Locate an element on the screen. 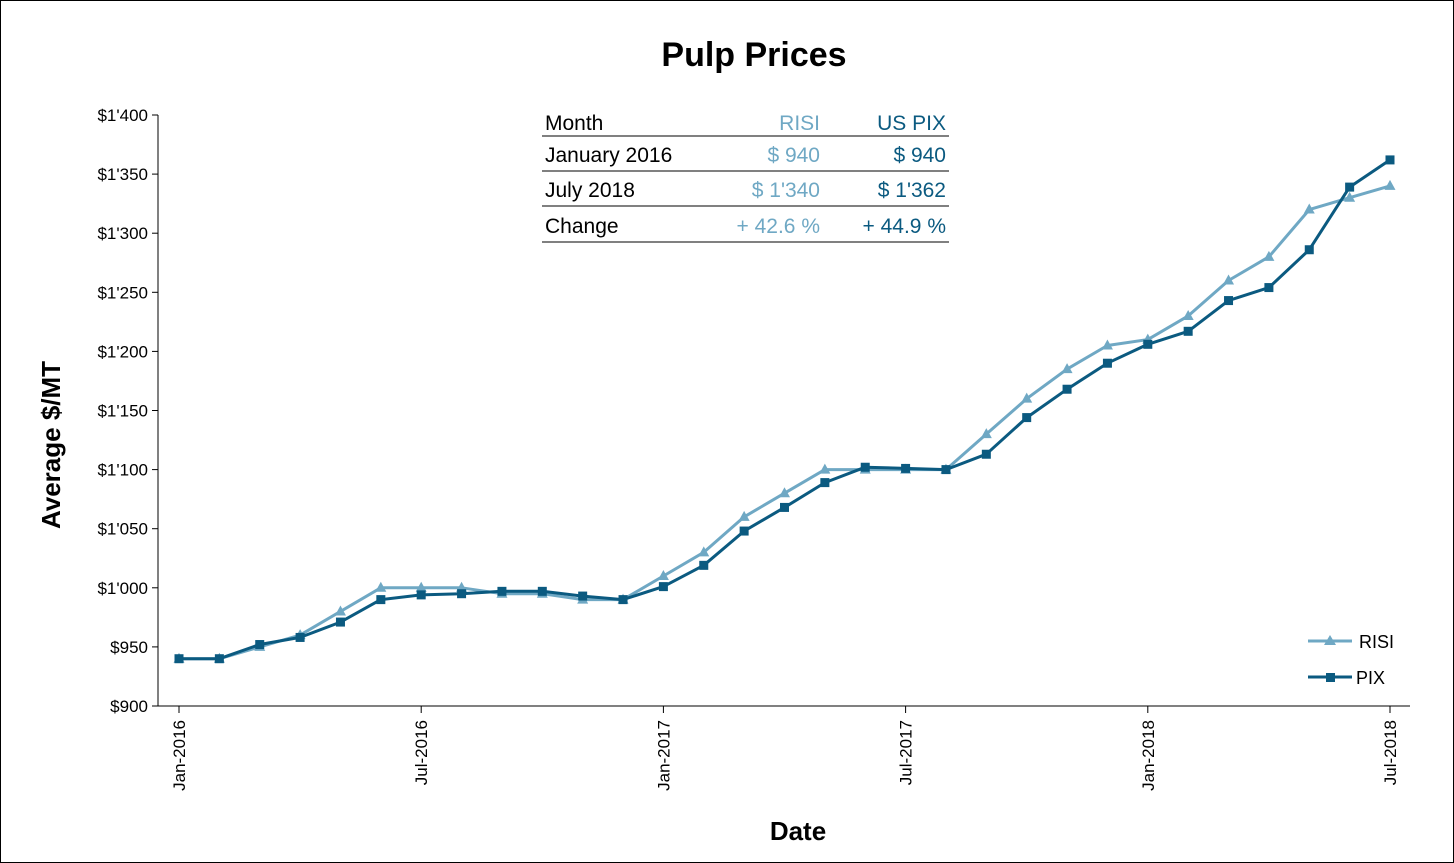  x-tick-label: Jan-2016 is located at coordinates (179, 755).